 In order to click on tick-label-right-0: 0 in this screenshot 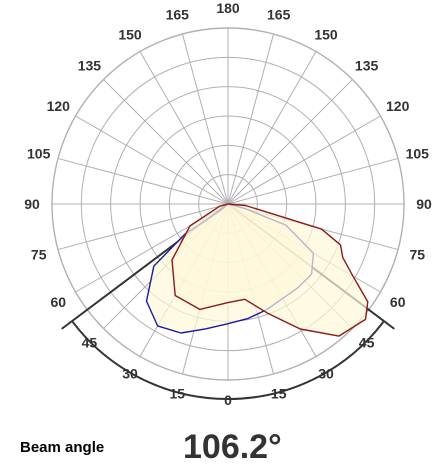, I will do `click(228, 400)`.